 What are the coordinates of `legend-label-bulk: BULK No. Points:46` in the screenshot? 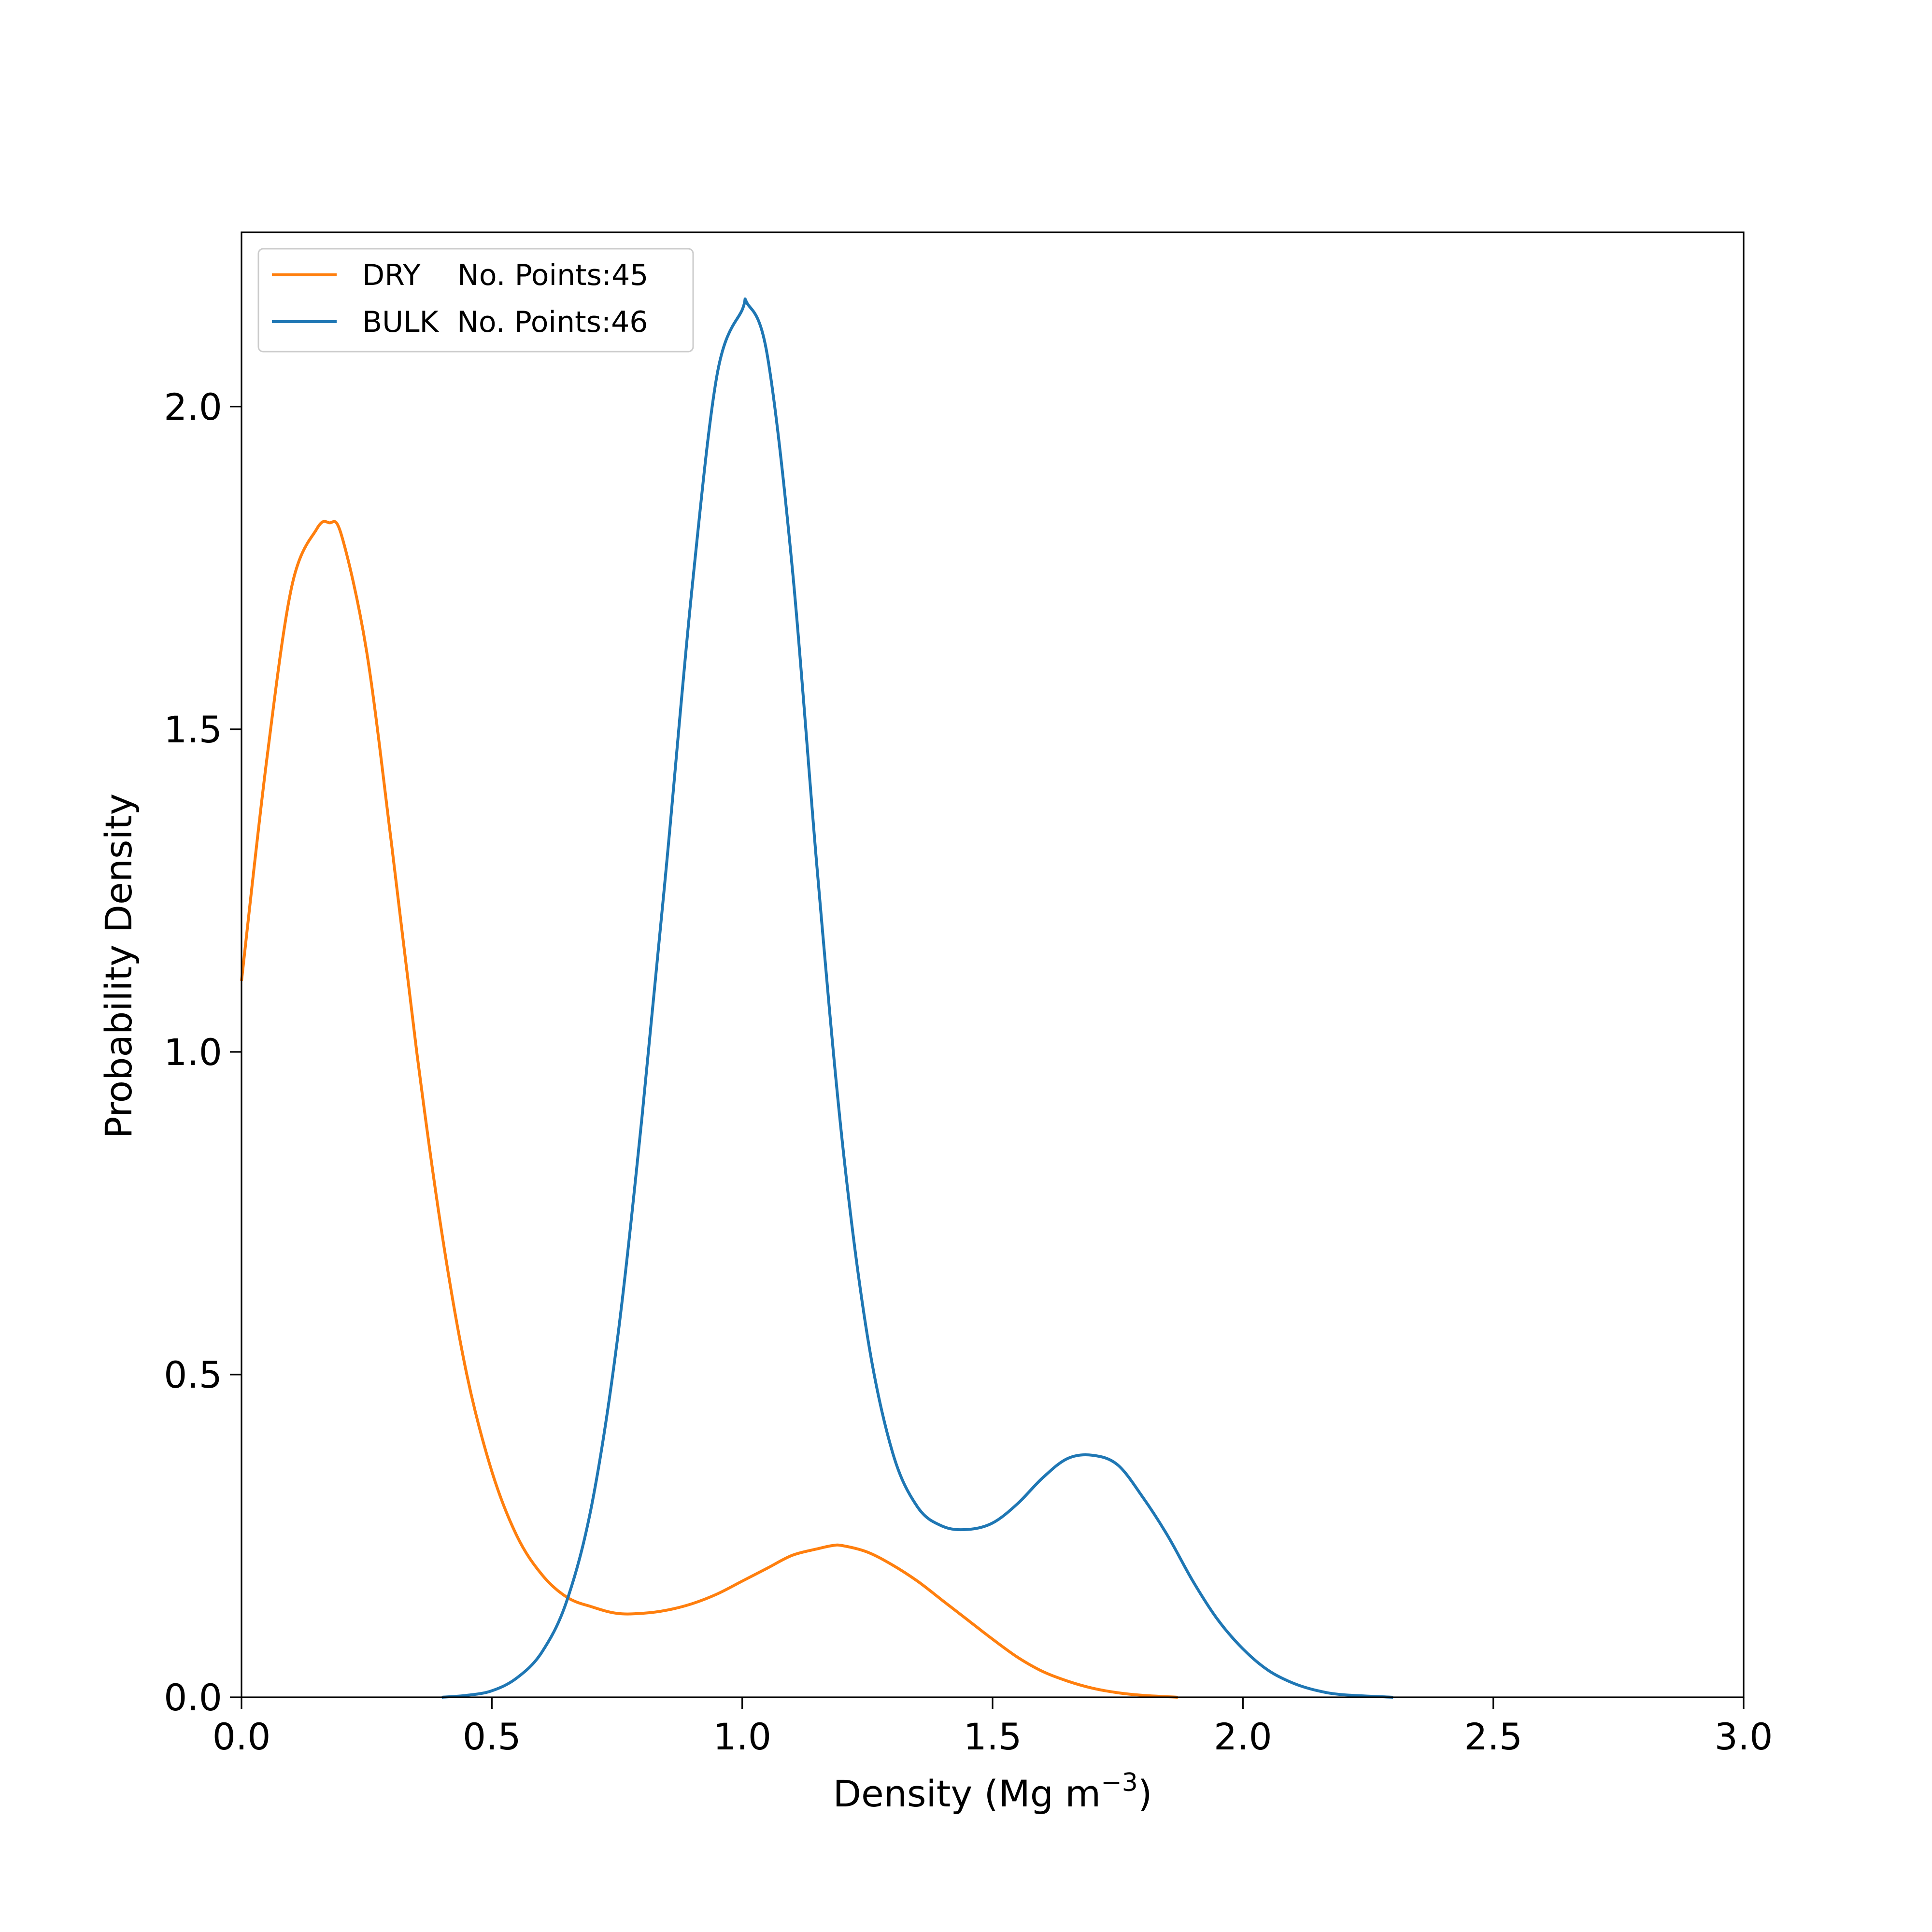 It's located at (505, 322).